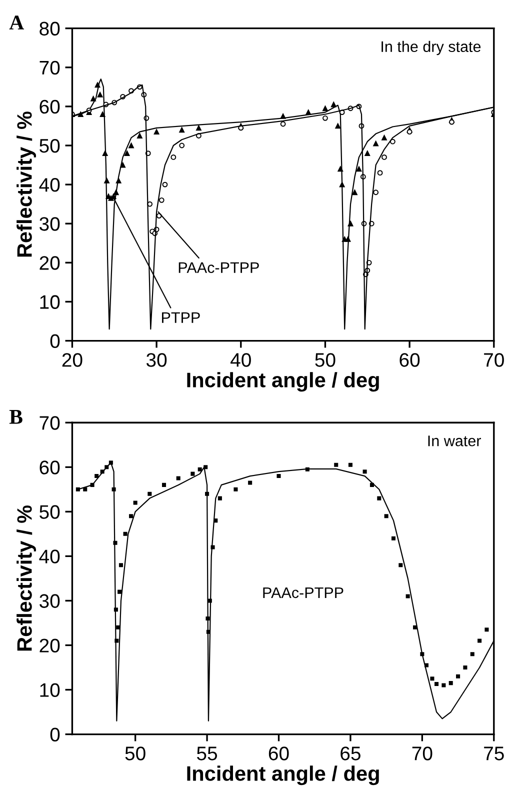 This screenshot has width=505, height=787. What do you see at coordinates (156, 360) in the screenshot?
I see `x-tick-label: 30` at bounding box center [156, 360].